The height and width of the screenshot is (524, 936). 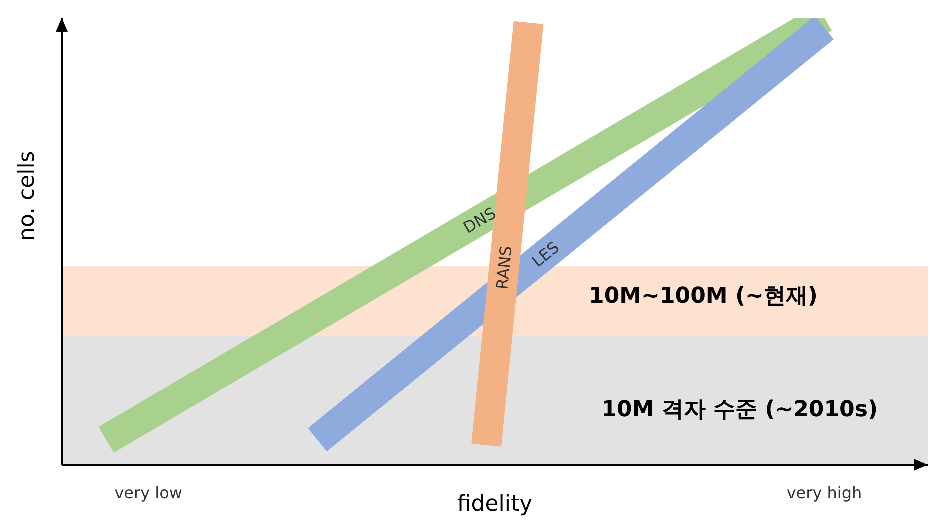 I want to click on band-label: 10M~100M (~현재), so click(x=703, y=297).